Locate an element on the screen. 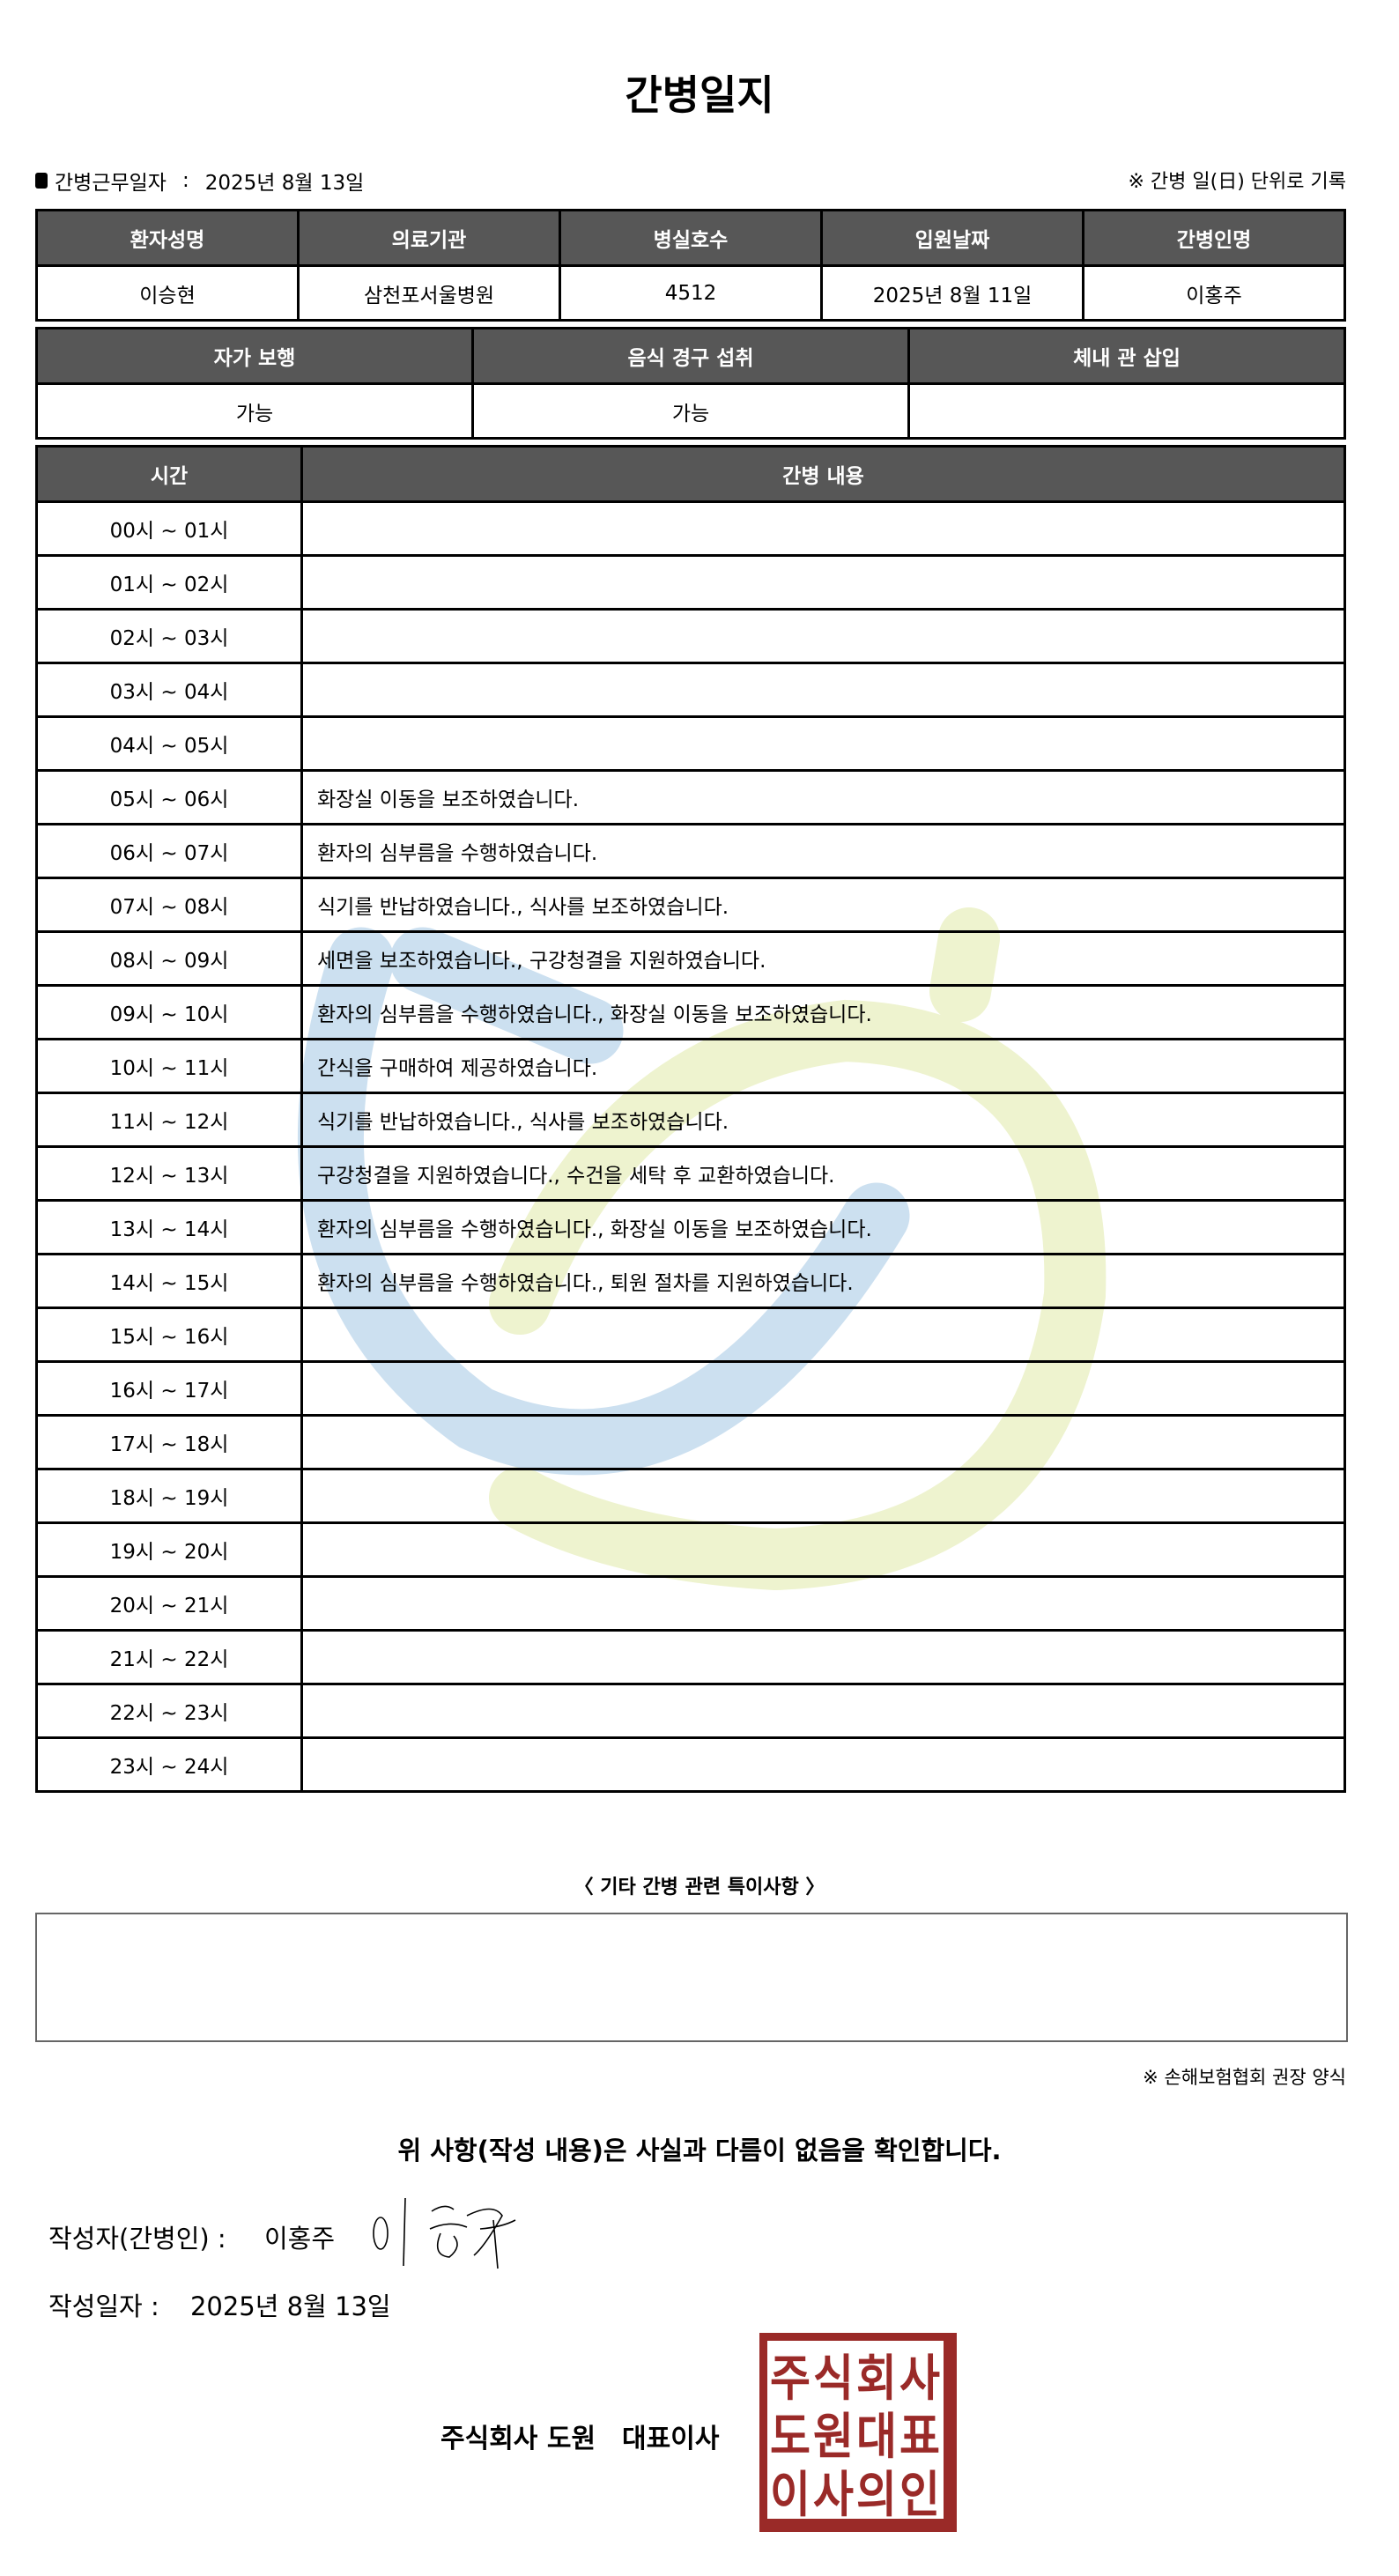 This screenshot has width=1399, height=2576. log-row: 21시 ~ 22시 is located at coordinates (690, 1657).